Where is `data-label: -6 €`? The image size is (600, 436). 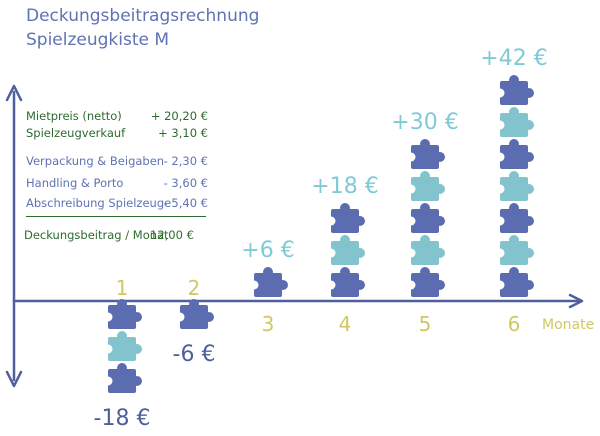 data-label: -6 € is located at coordinates (194, 354).